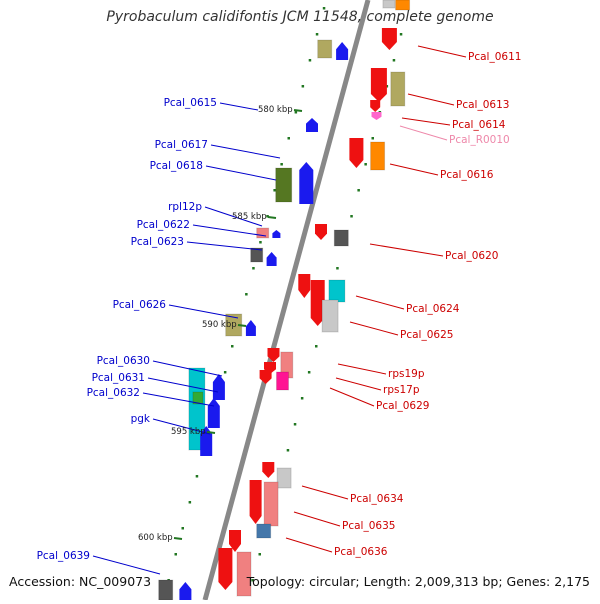 The width and height of the screenshot is (600, 604). What do you see at coordinates (479, 125) in the screenshot?
I see `gene-label: Pcal_0614` at bounding box center [479, 125].